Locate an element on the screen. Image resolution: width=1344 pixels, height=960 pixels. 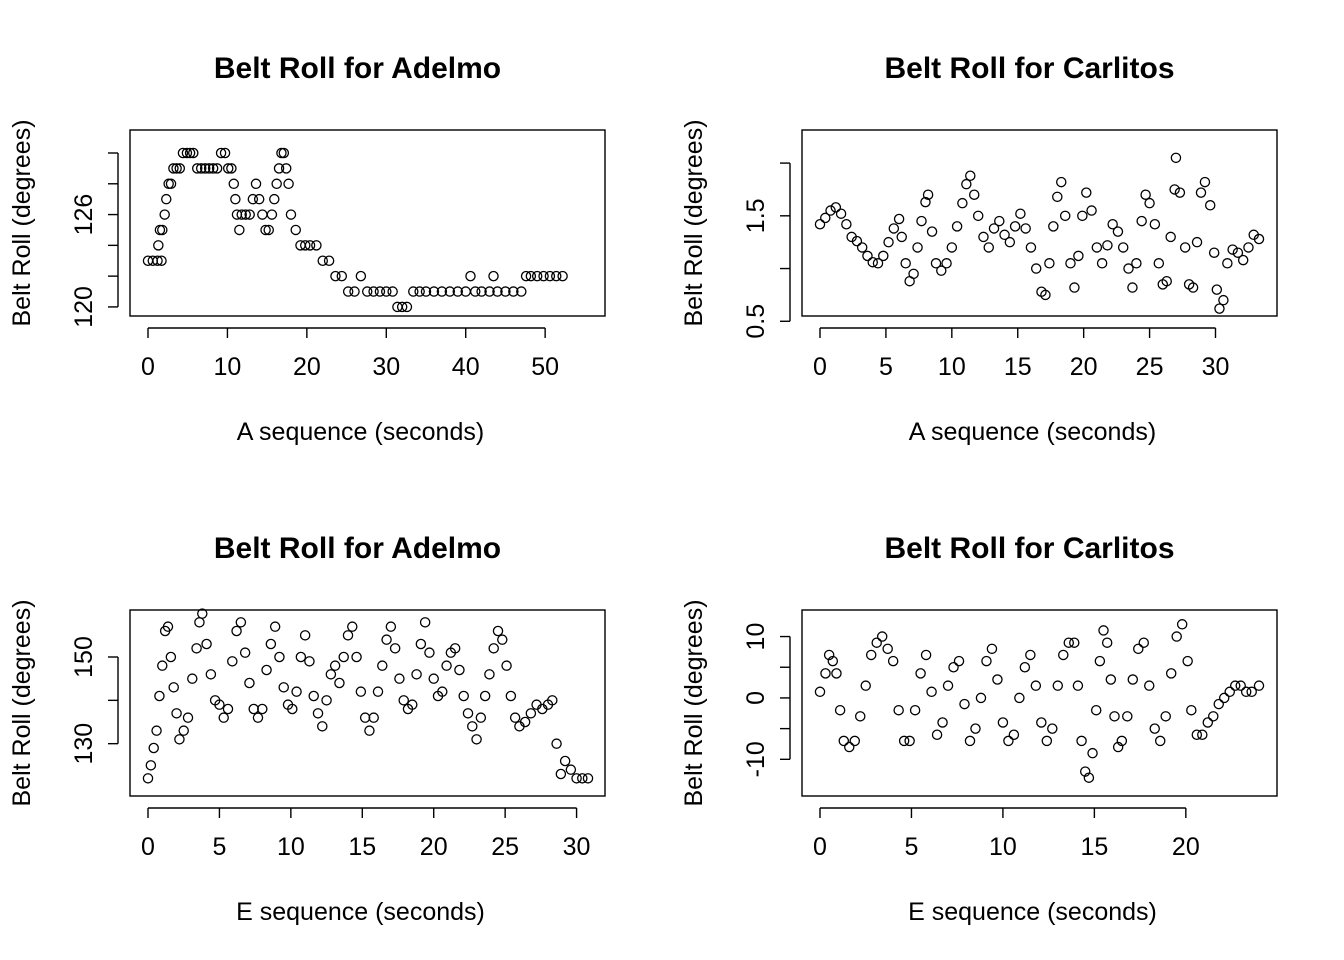
chart-title: Belt Roll for Carlitos is located at coordinates (1029, 548).